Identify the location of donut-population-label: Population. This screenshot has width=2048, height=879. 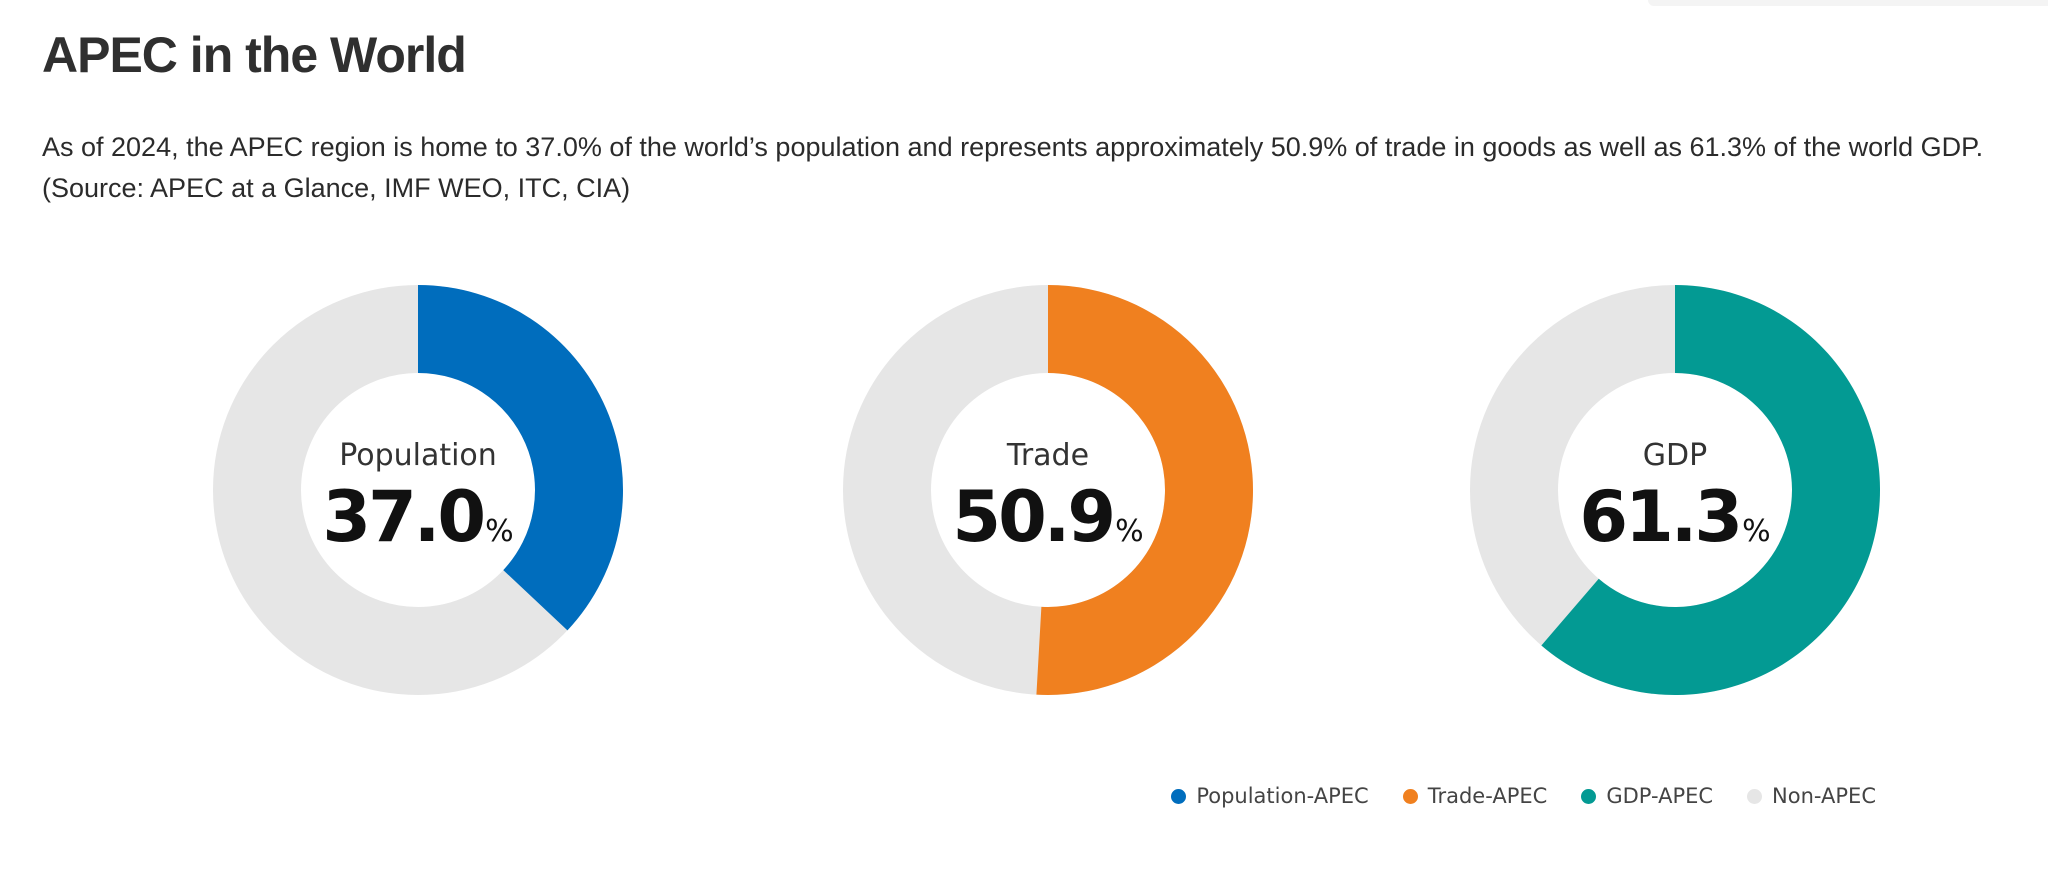
(418, 455).